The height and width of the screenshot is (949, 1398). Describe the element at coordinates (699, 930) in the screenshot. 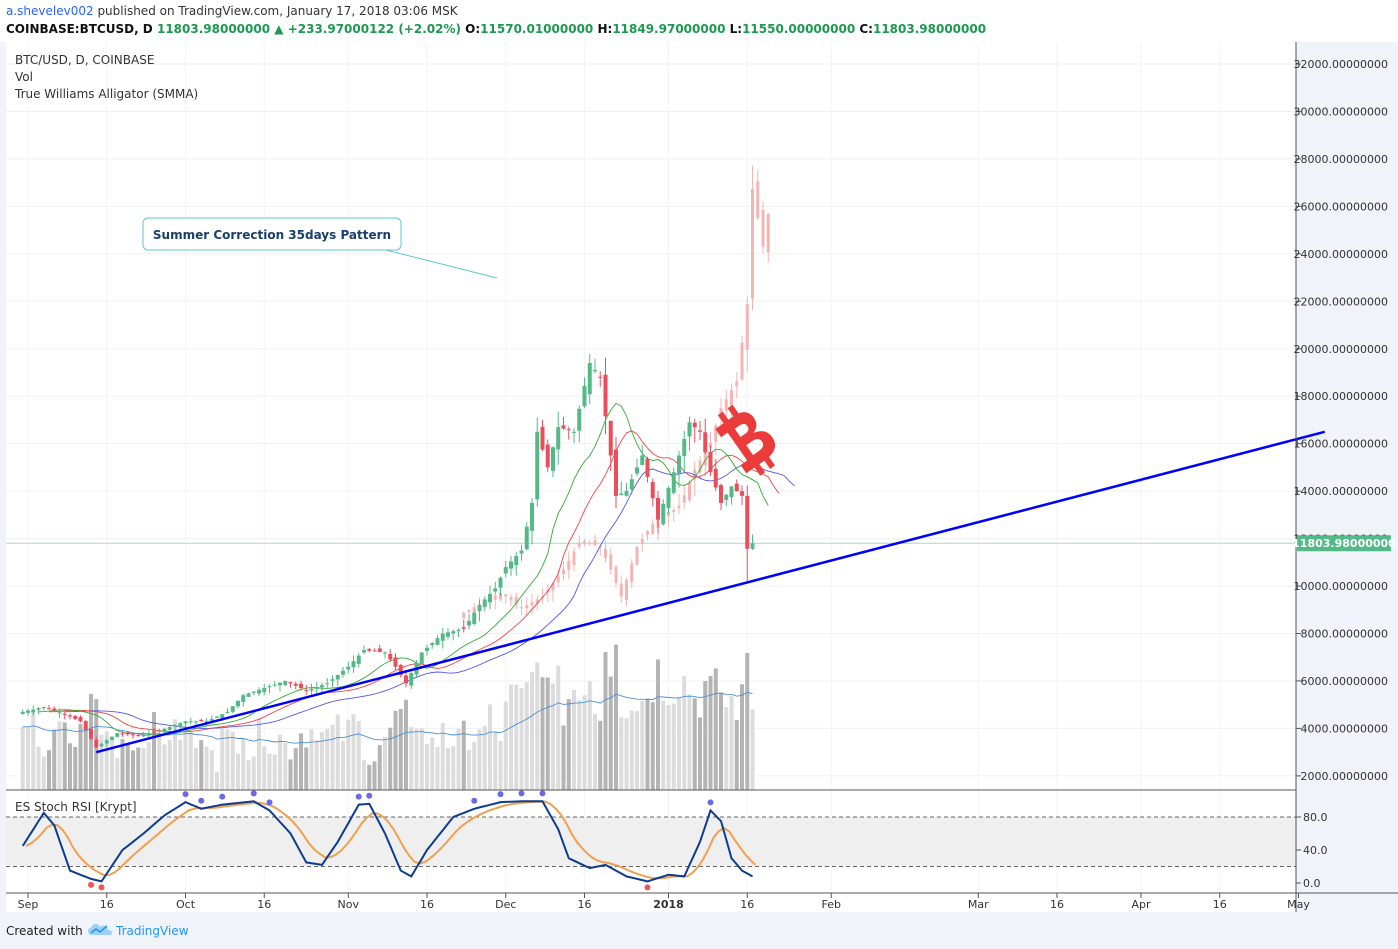

I see `footer: Created with TradingView` at that location.